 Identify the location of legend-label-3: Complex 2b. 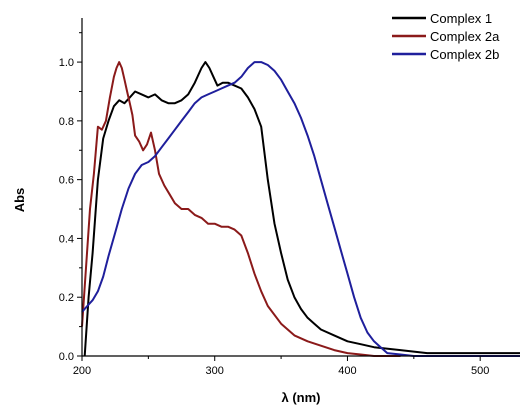
(464, 54).